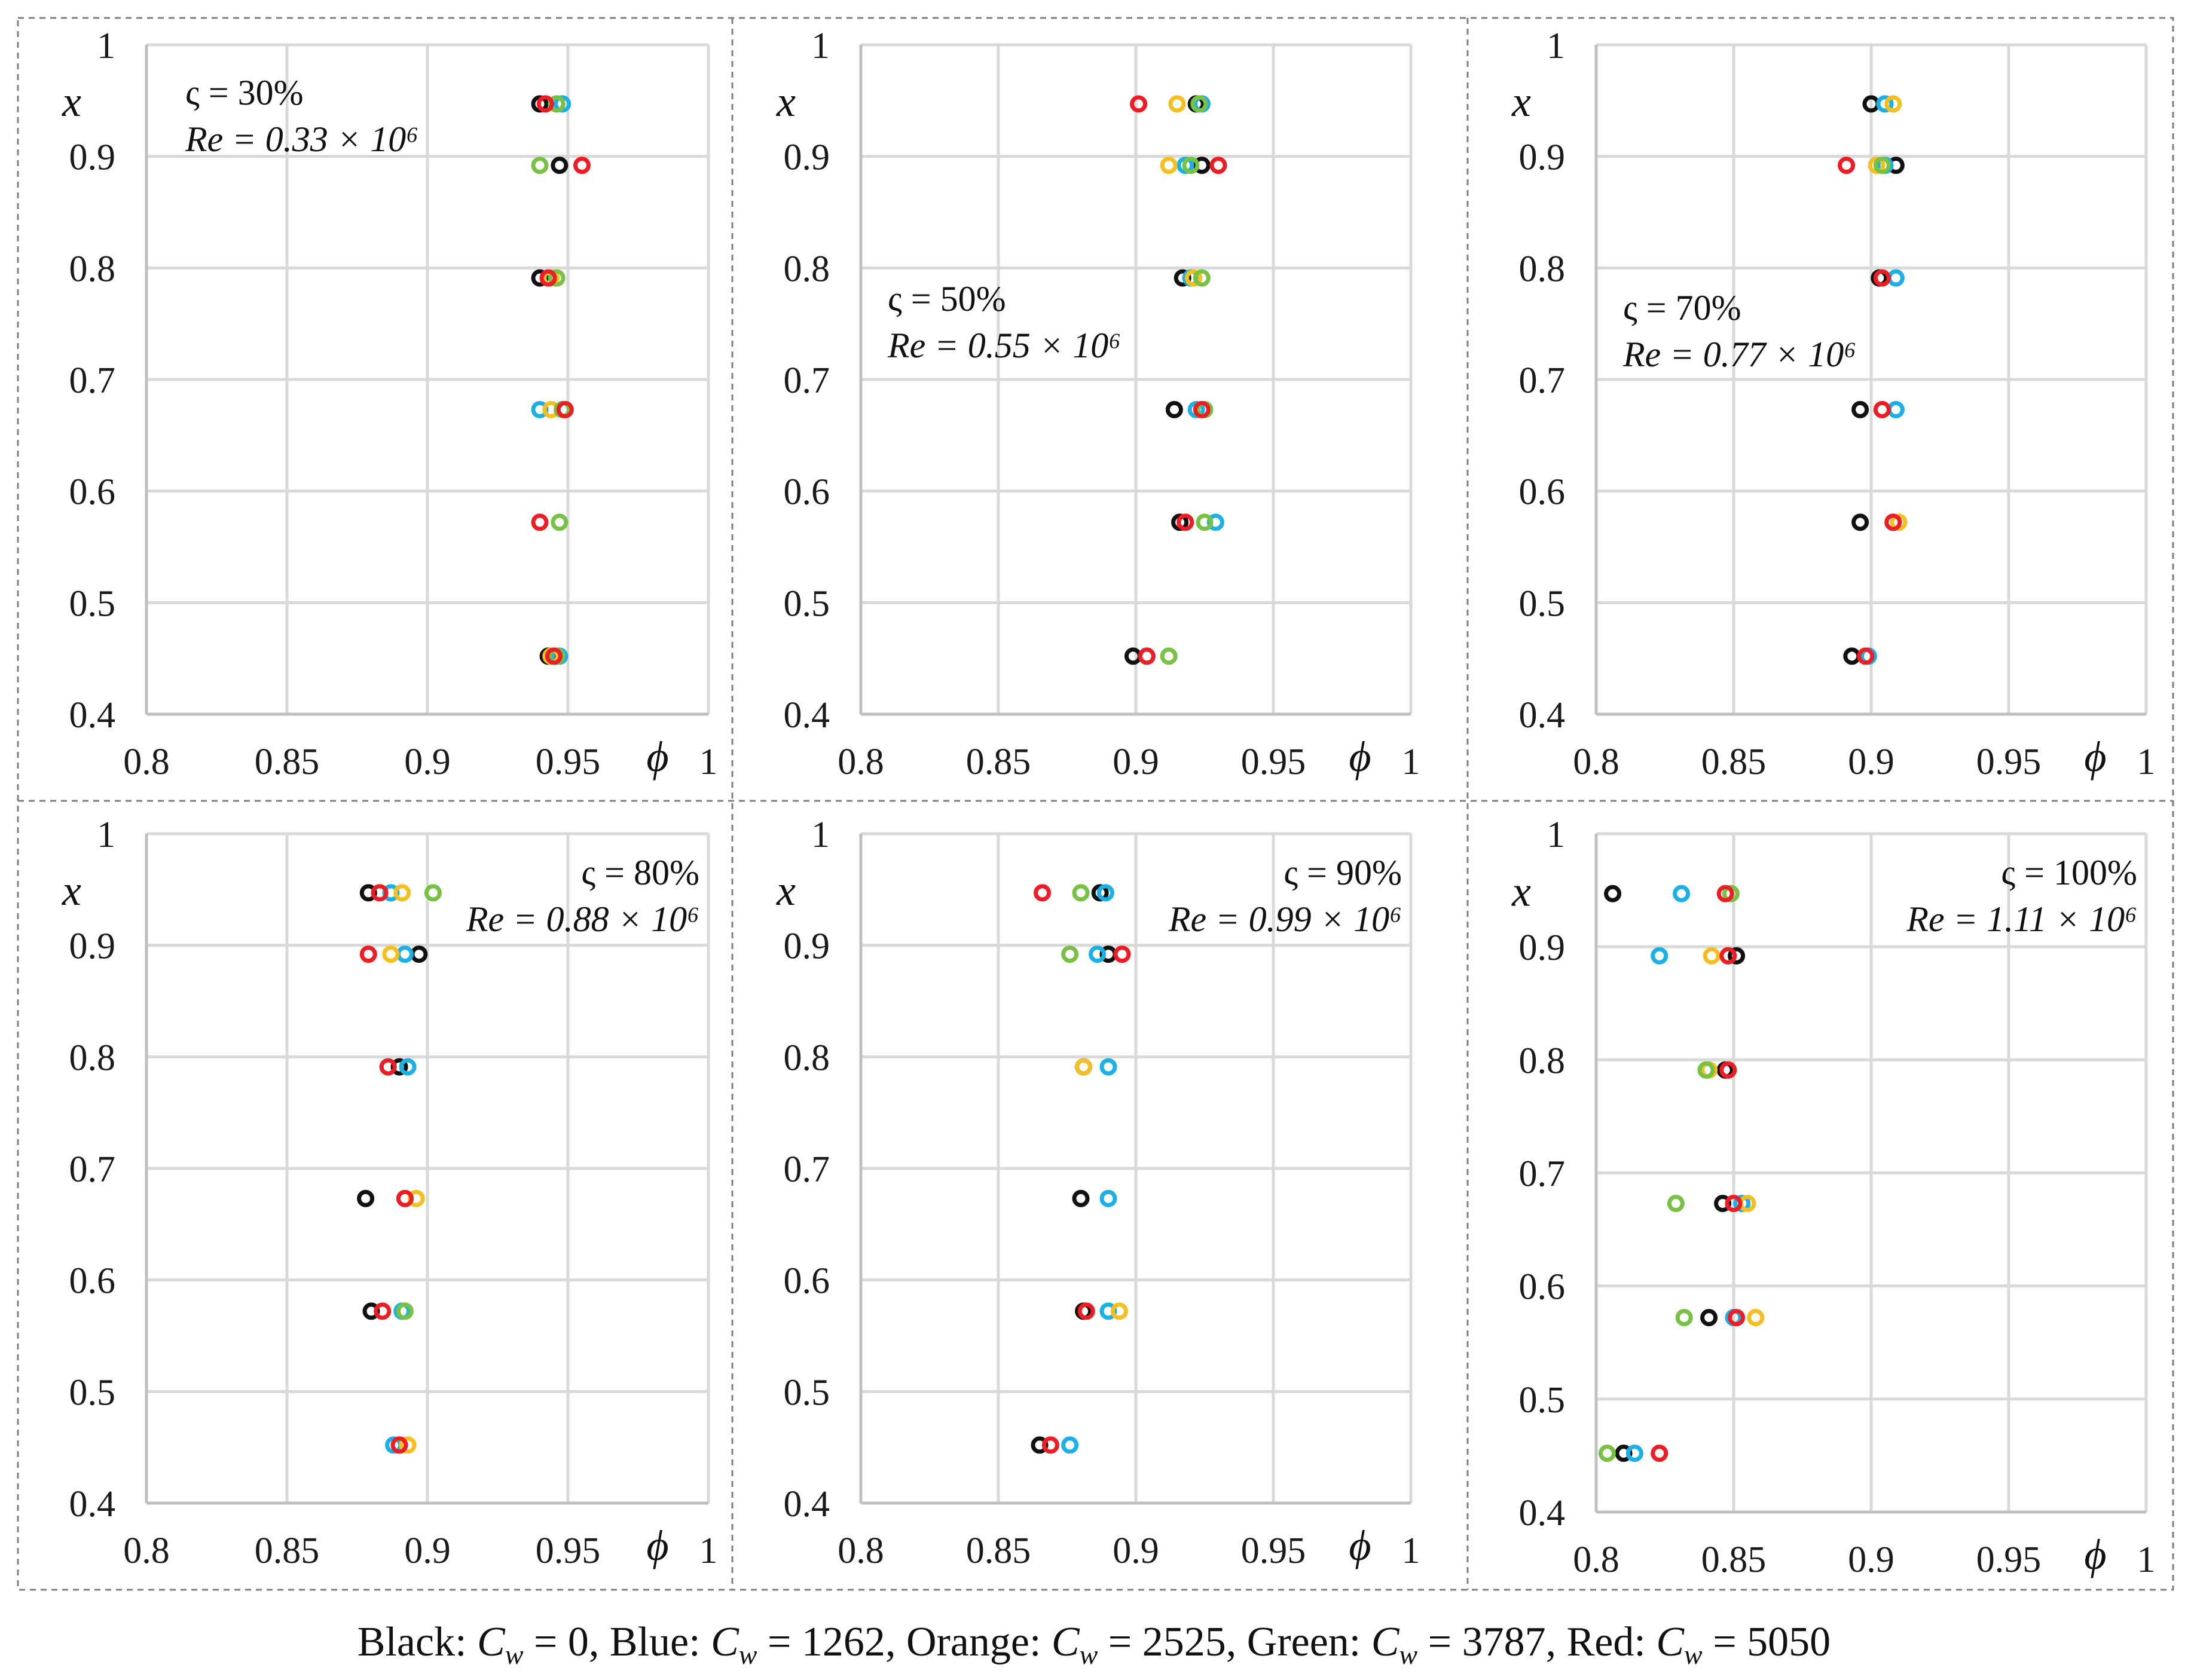 This screenshot has height=1680, width=2188. Describe the element at coordinates (556, 1642) in the screenshot. I see `legend-cw-value: = 0` at that location.